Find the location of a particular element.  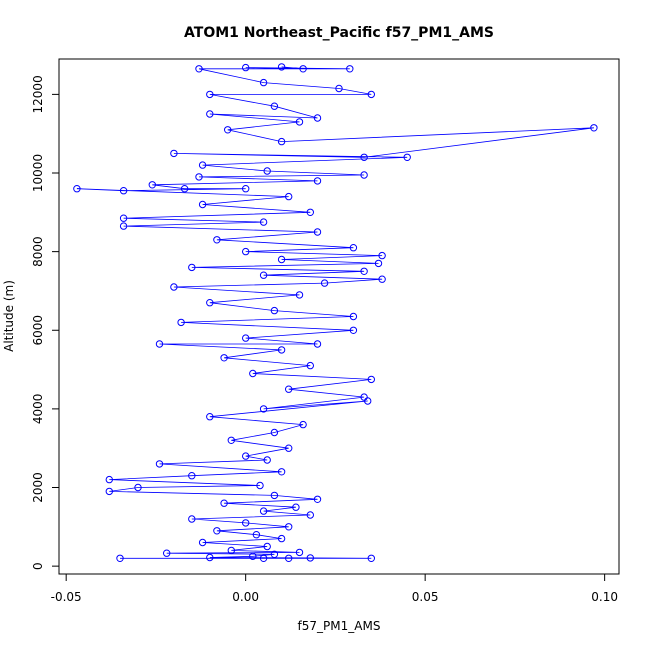

x-tick-label: 0.10 is located at coordinates (604, 597).